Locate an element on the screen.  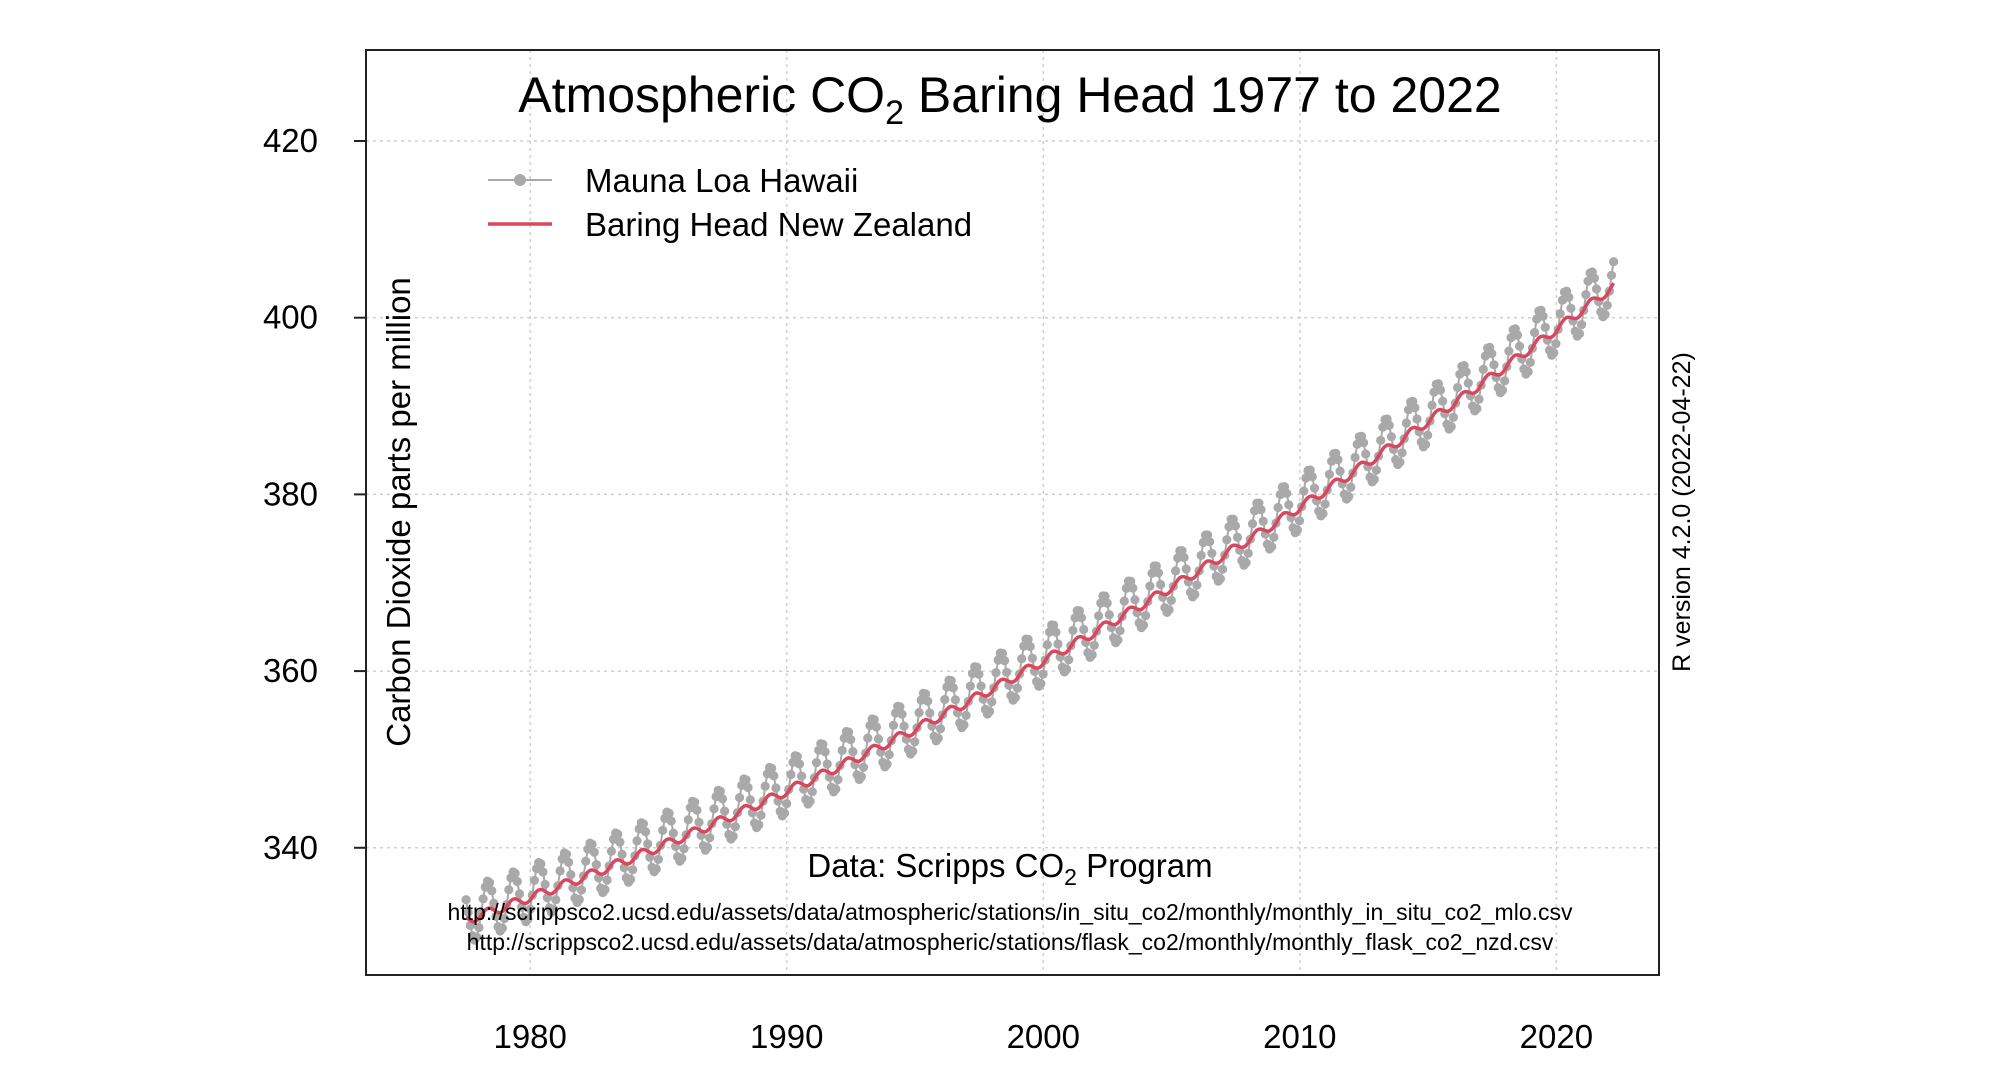
y-axis-label: Carbon Dioxide parts per million is located at coordinates (398, 512).